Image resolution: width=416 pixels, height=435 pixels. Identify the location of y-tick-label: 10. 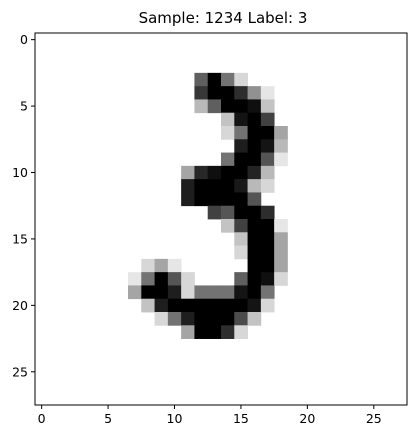
(20, 172).